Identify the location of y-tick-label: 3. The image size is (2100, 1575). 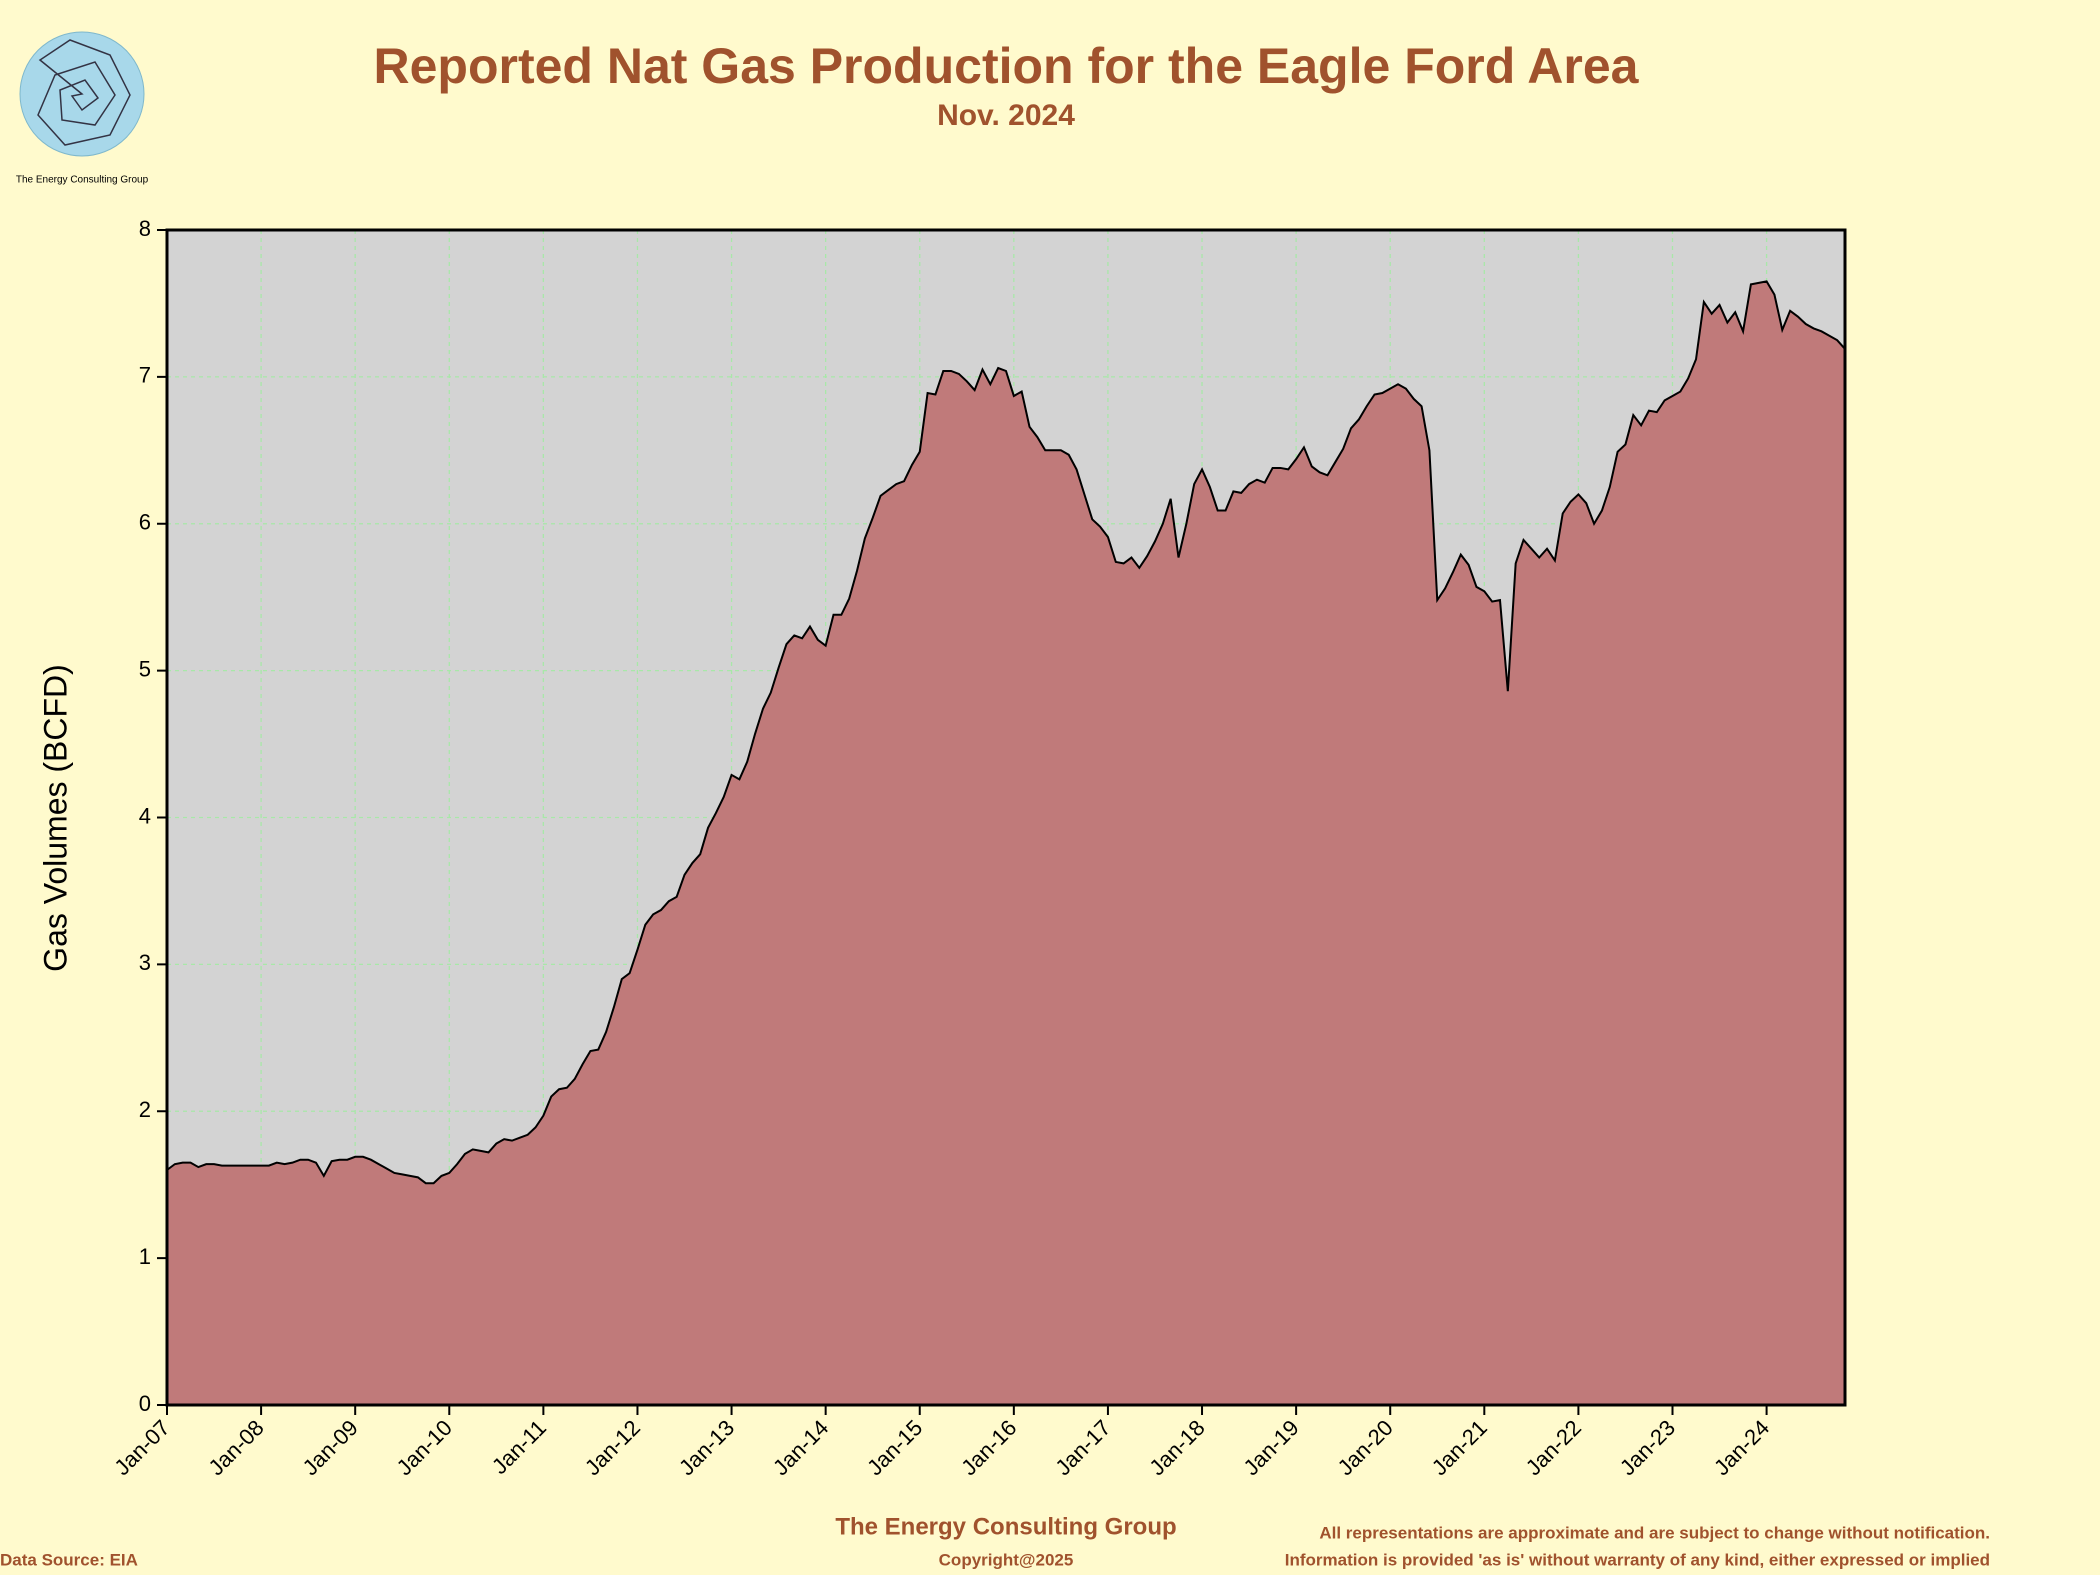
(145, 962).